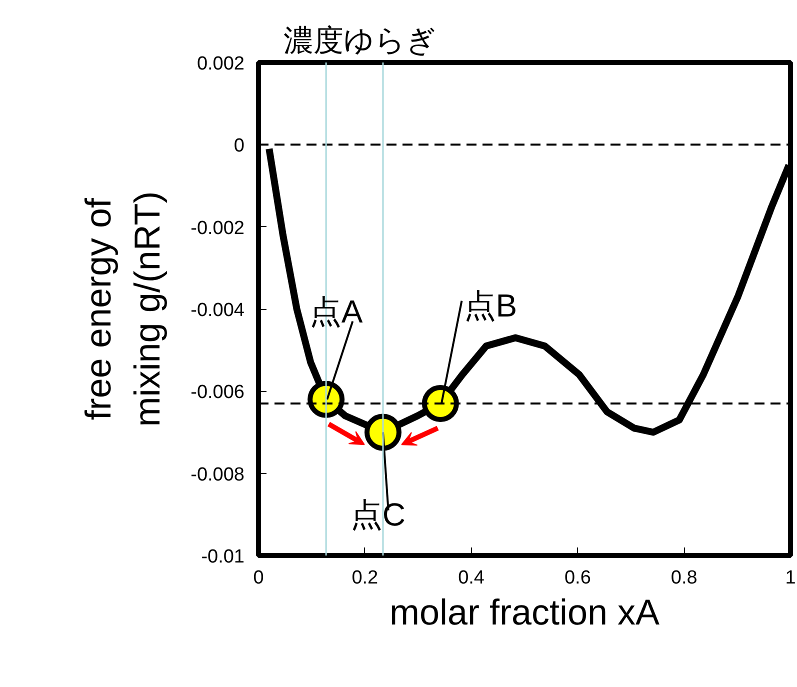  What do you see at coordinates (217, 475) in the screenshot?
I see `y-tick-label: -0.008` at bounding box center [217, 475].